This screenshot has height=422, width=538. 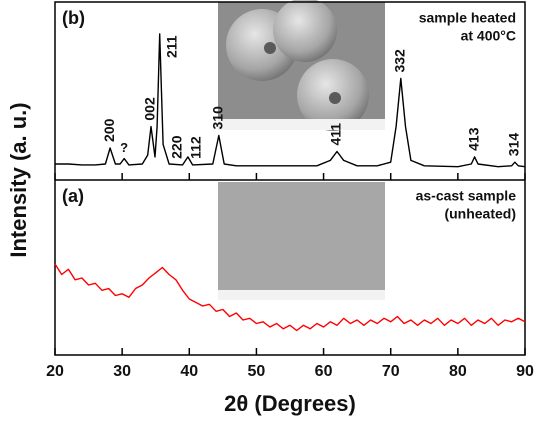 I want to click on peak-label: 002, so click(x=150, y=109).